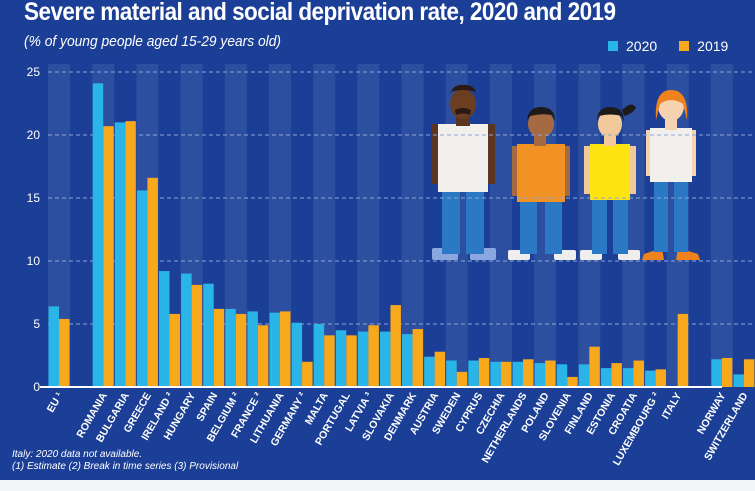 Image resolution: width=755 pixels, height=491 pixels. I want to click on chart-subtitle: (% of young people aged 15-29 years old), so click(153, 41).